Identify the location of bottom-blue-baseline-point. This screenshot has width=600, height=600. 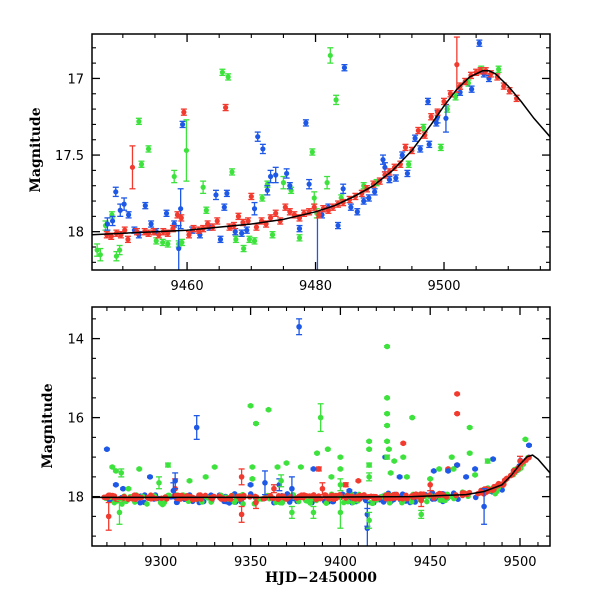
(176, 502).